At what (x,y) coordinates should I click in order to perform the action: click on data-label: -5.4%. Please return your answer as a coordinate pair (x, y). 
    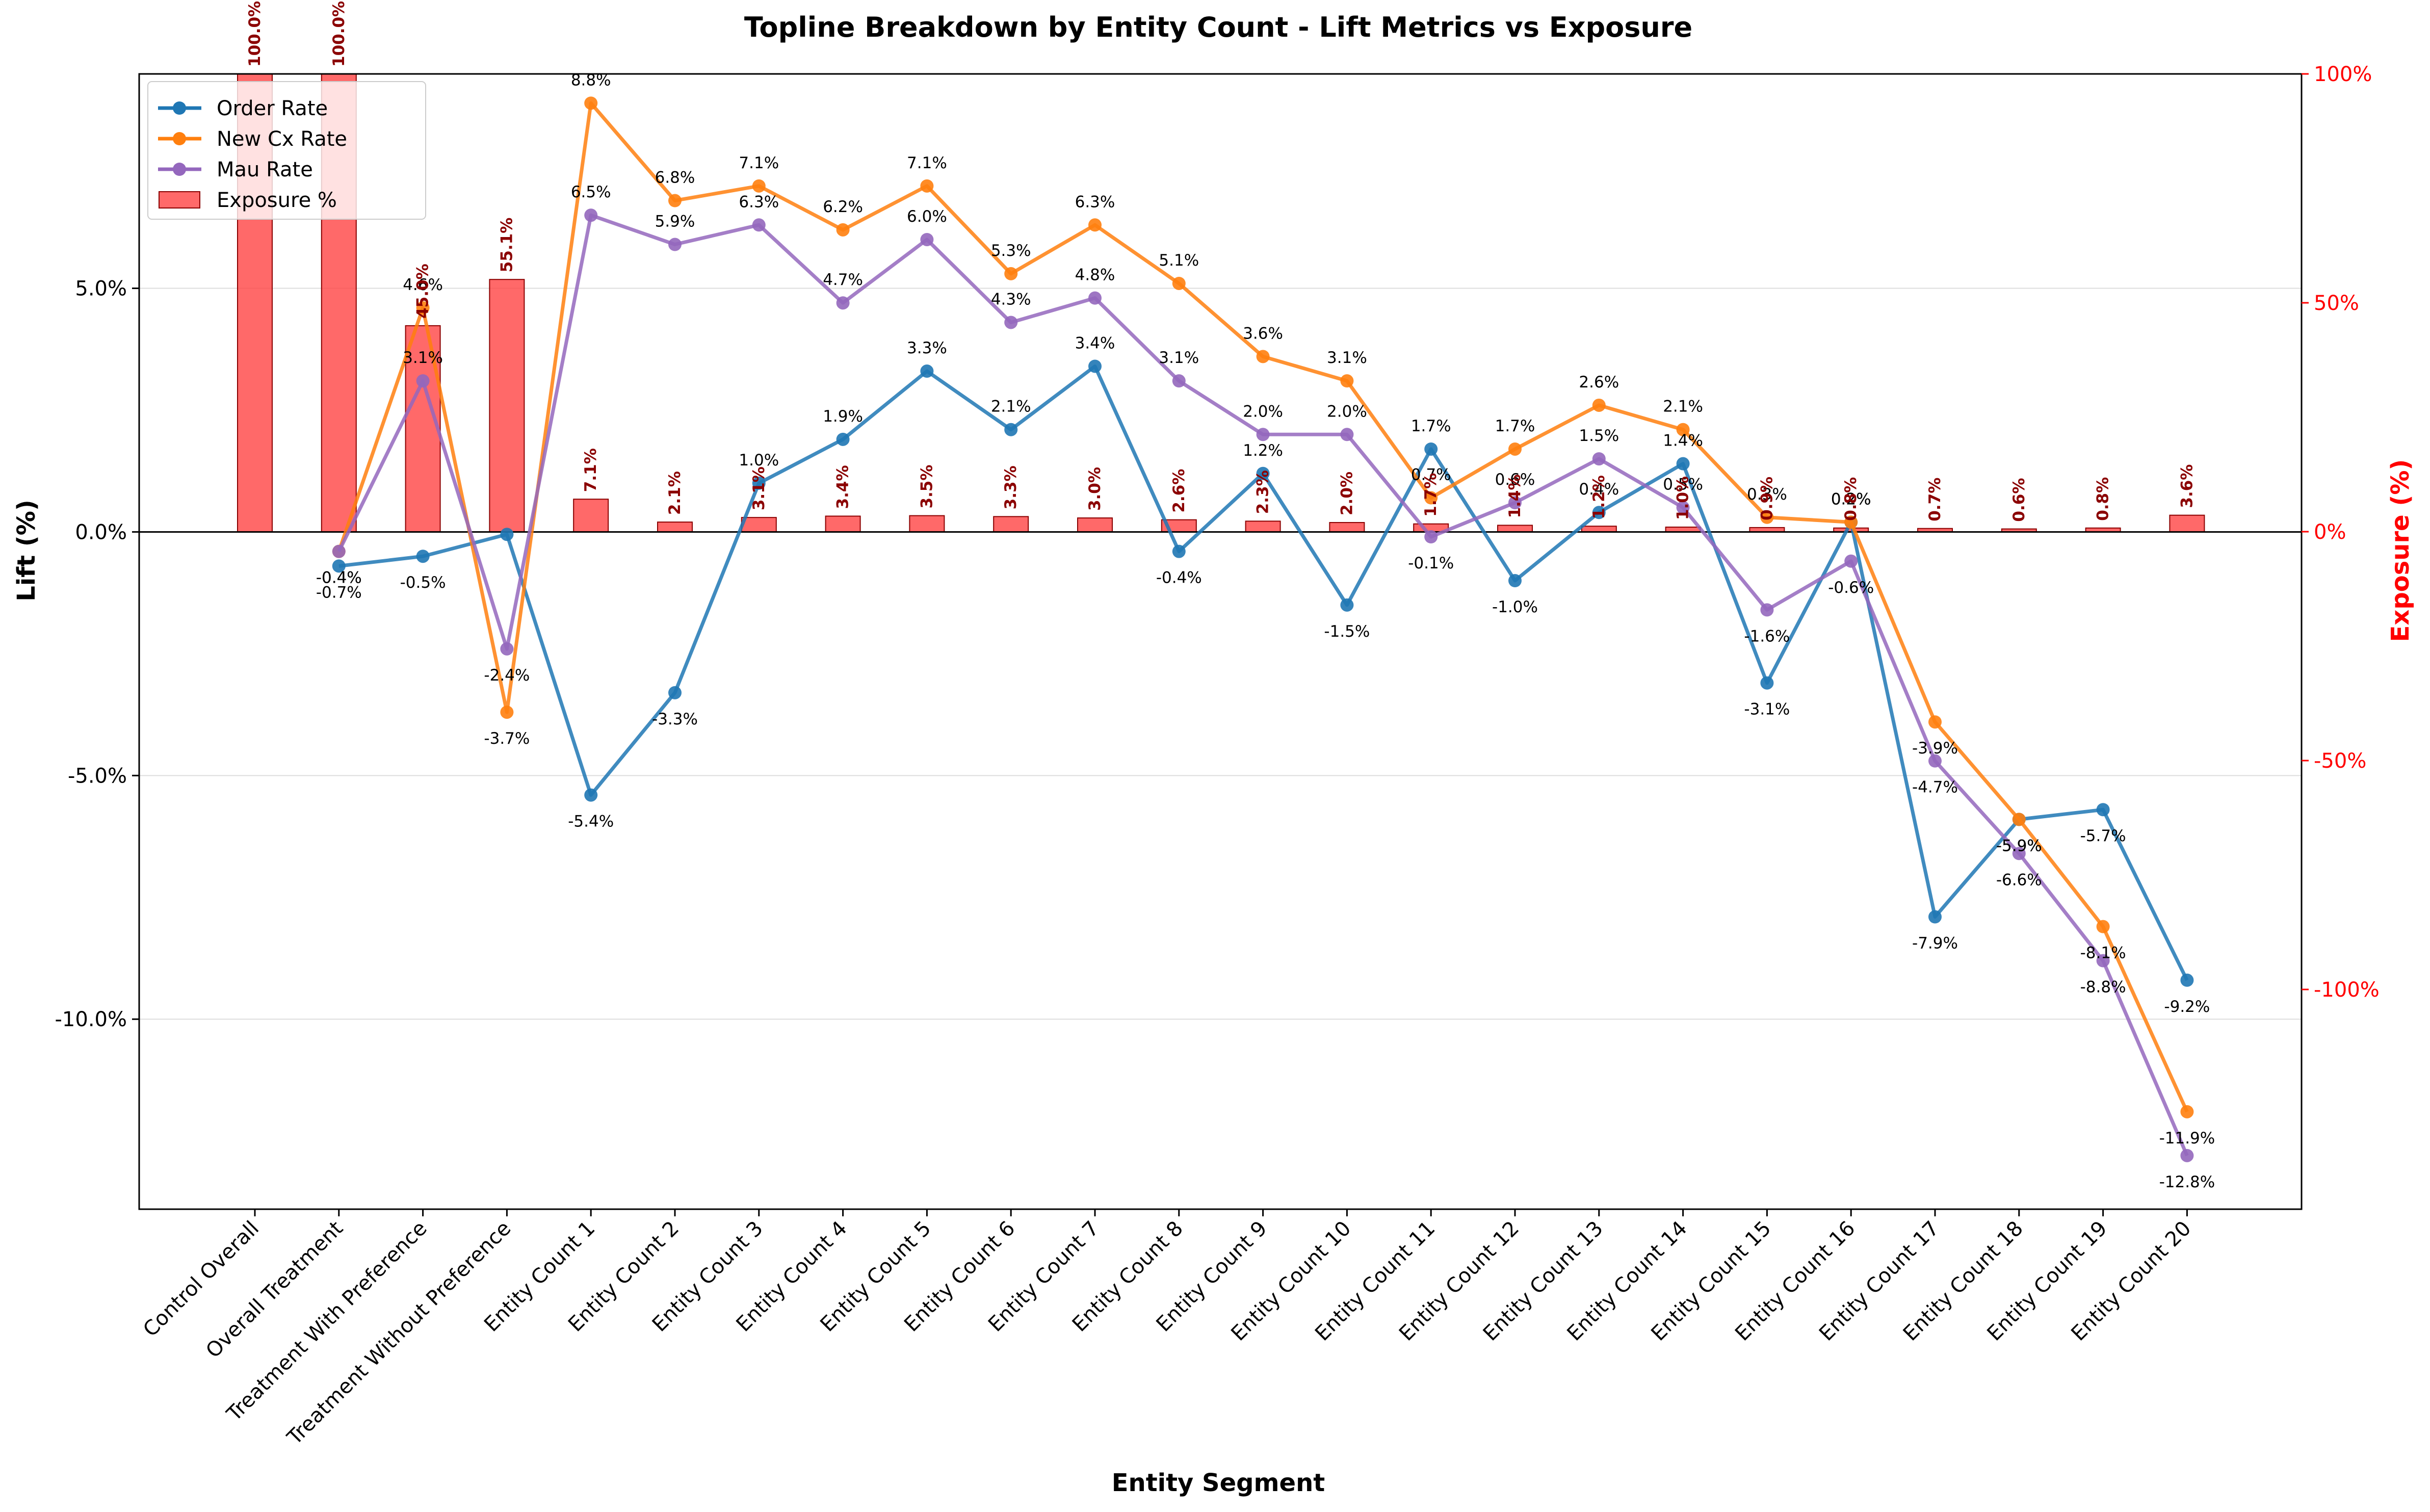
    Looking at the image, I should click on (591, 822).